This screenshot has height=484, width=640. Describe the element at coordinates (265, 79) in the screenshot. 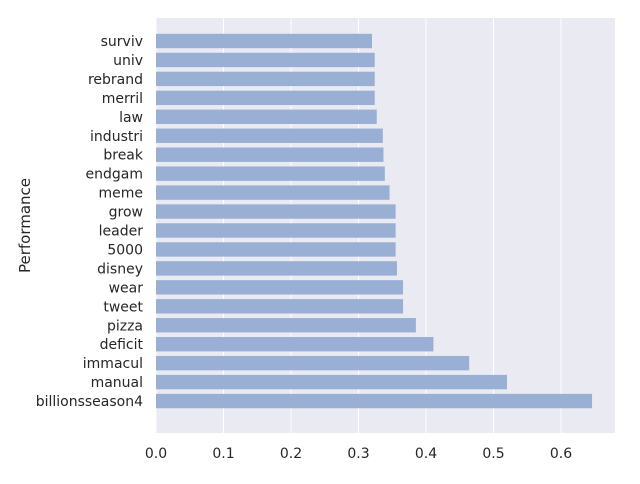

I see `bar-rebrand` at that location.